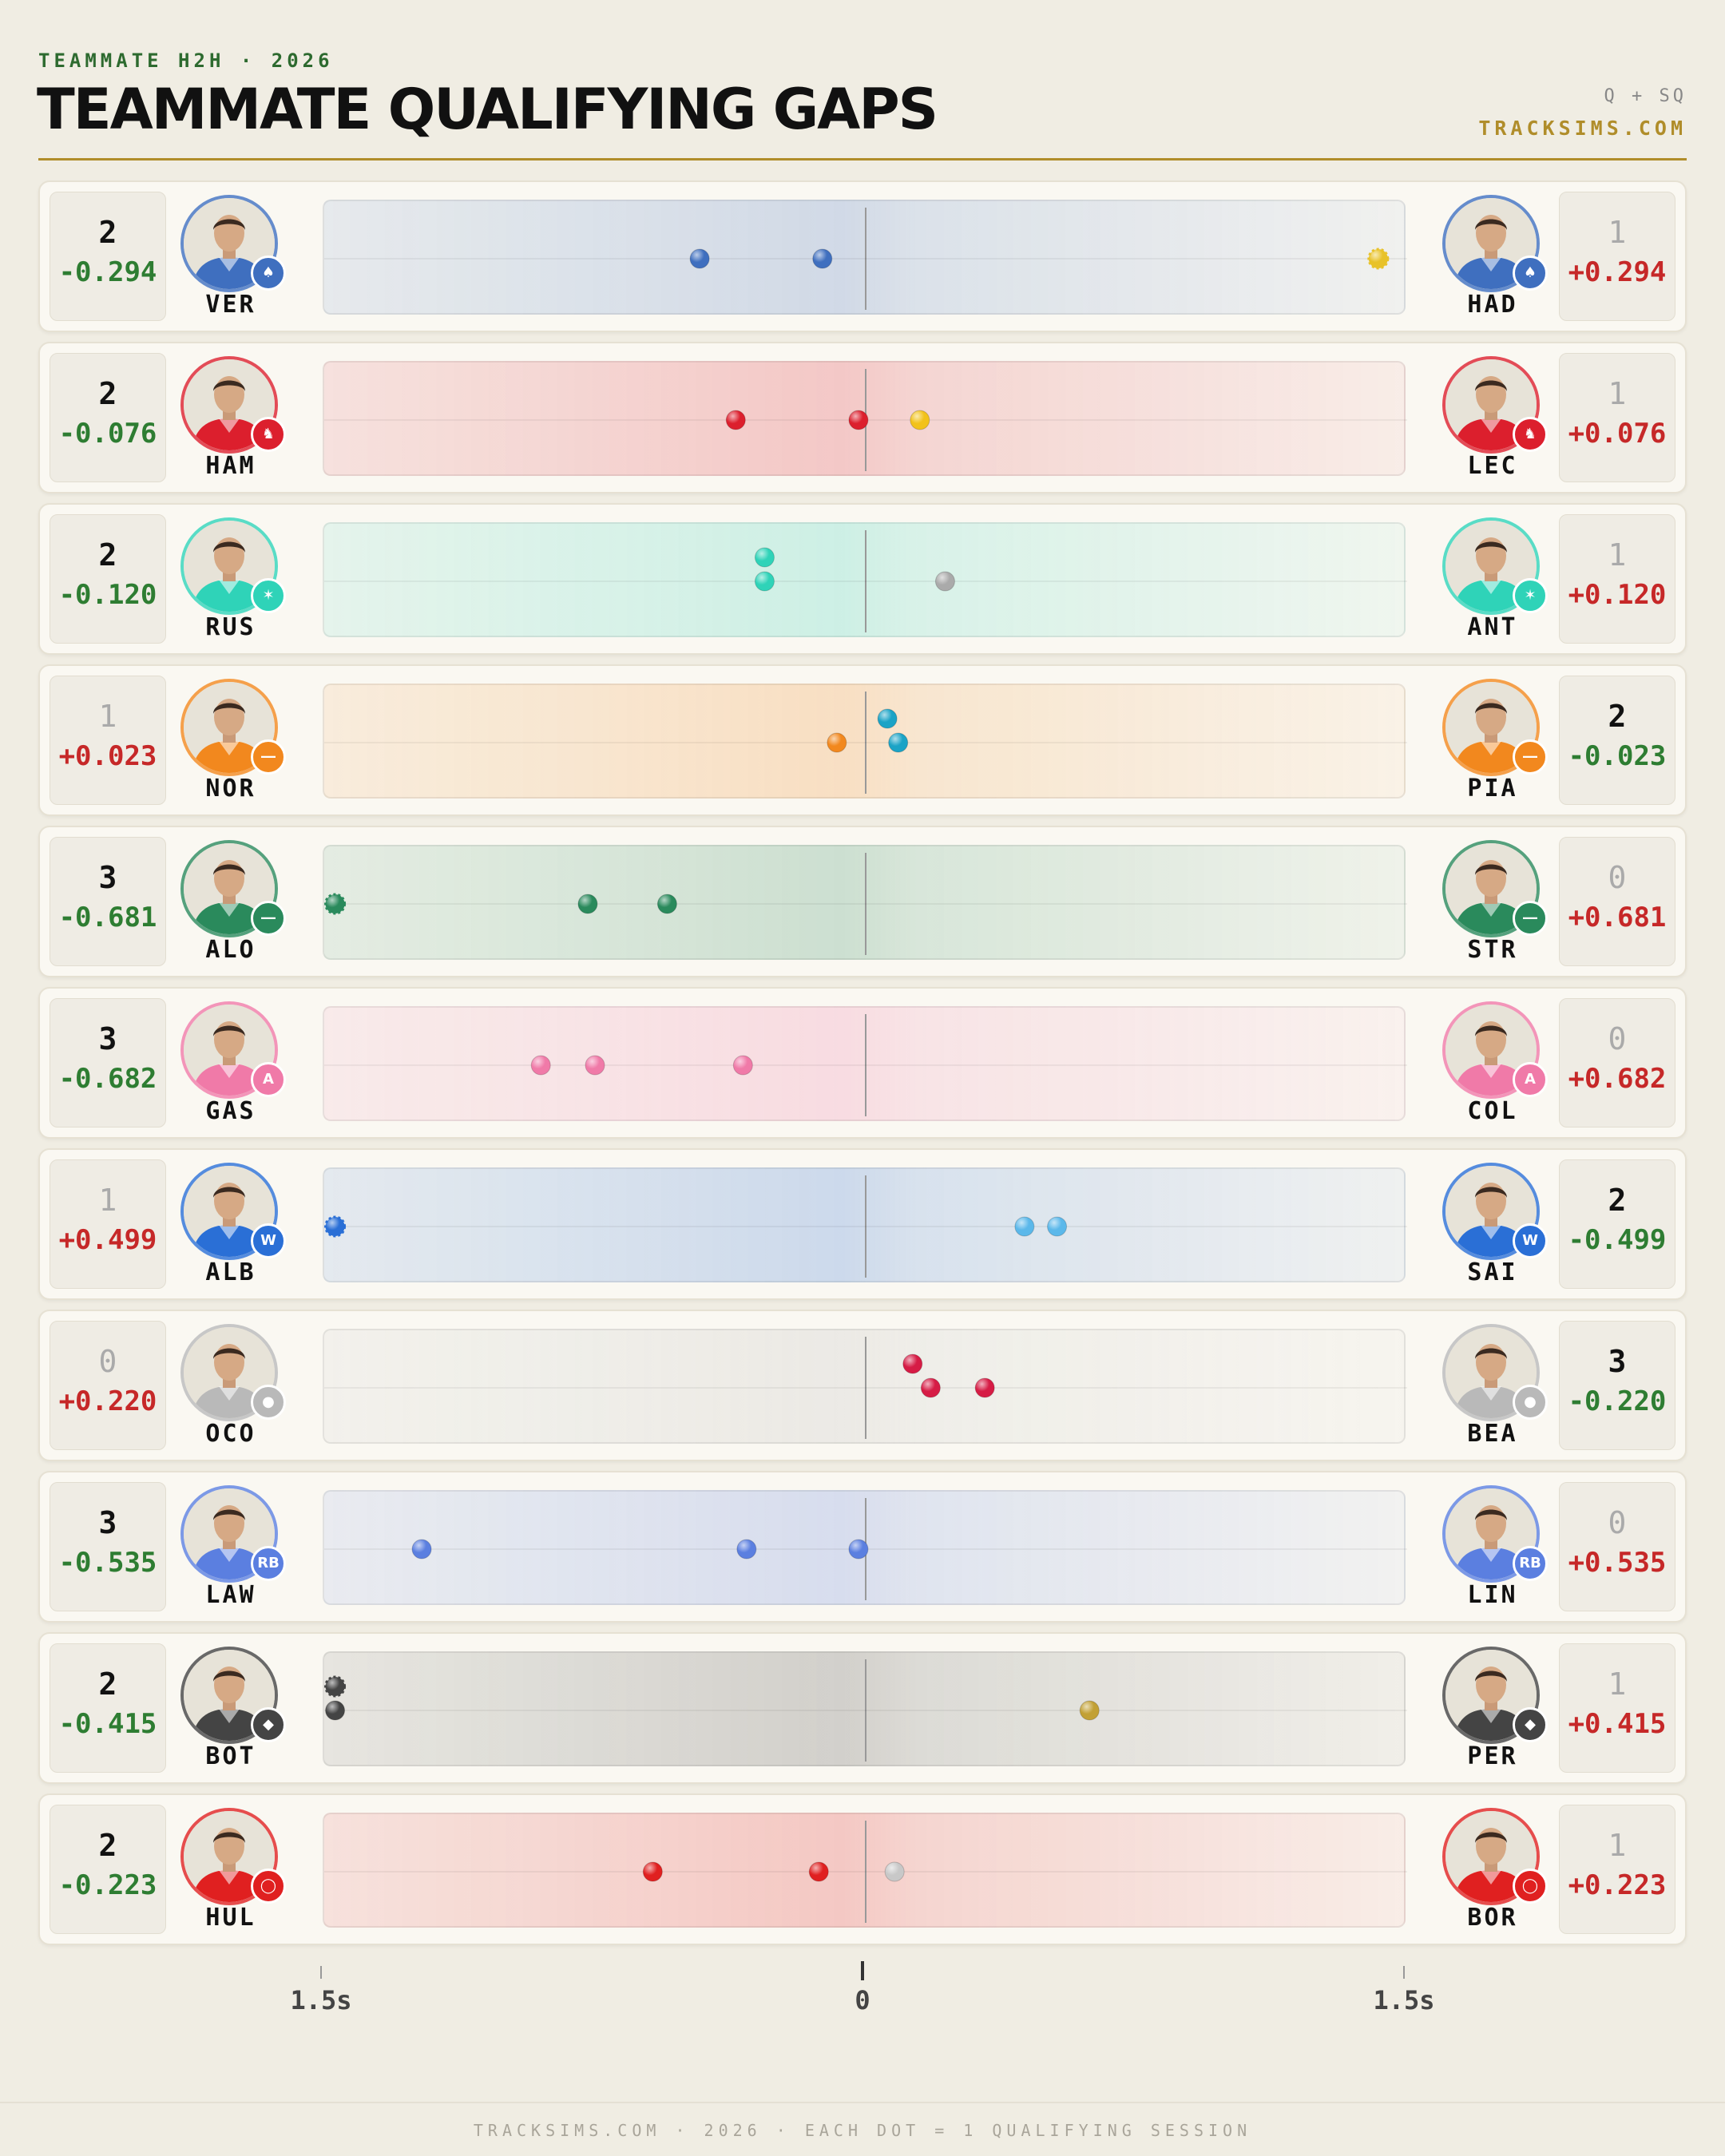 The height and width of the screenshot is (2156, 1725). What do you see at coordinates (1531, 757) in the screenshot?
I see `swoosh-icon: ―` at bounding box center [1531, 757].